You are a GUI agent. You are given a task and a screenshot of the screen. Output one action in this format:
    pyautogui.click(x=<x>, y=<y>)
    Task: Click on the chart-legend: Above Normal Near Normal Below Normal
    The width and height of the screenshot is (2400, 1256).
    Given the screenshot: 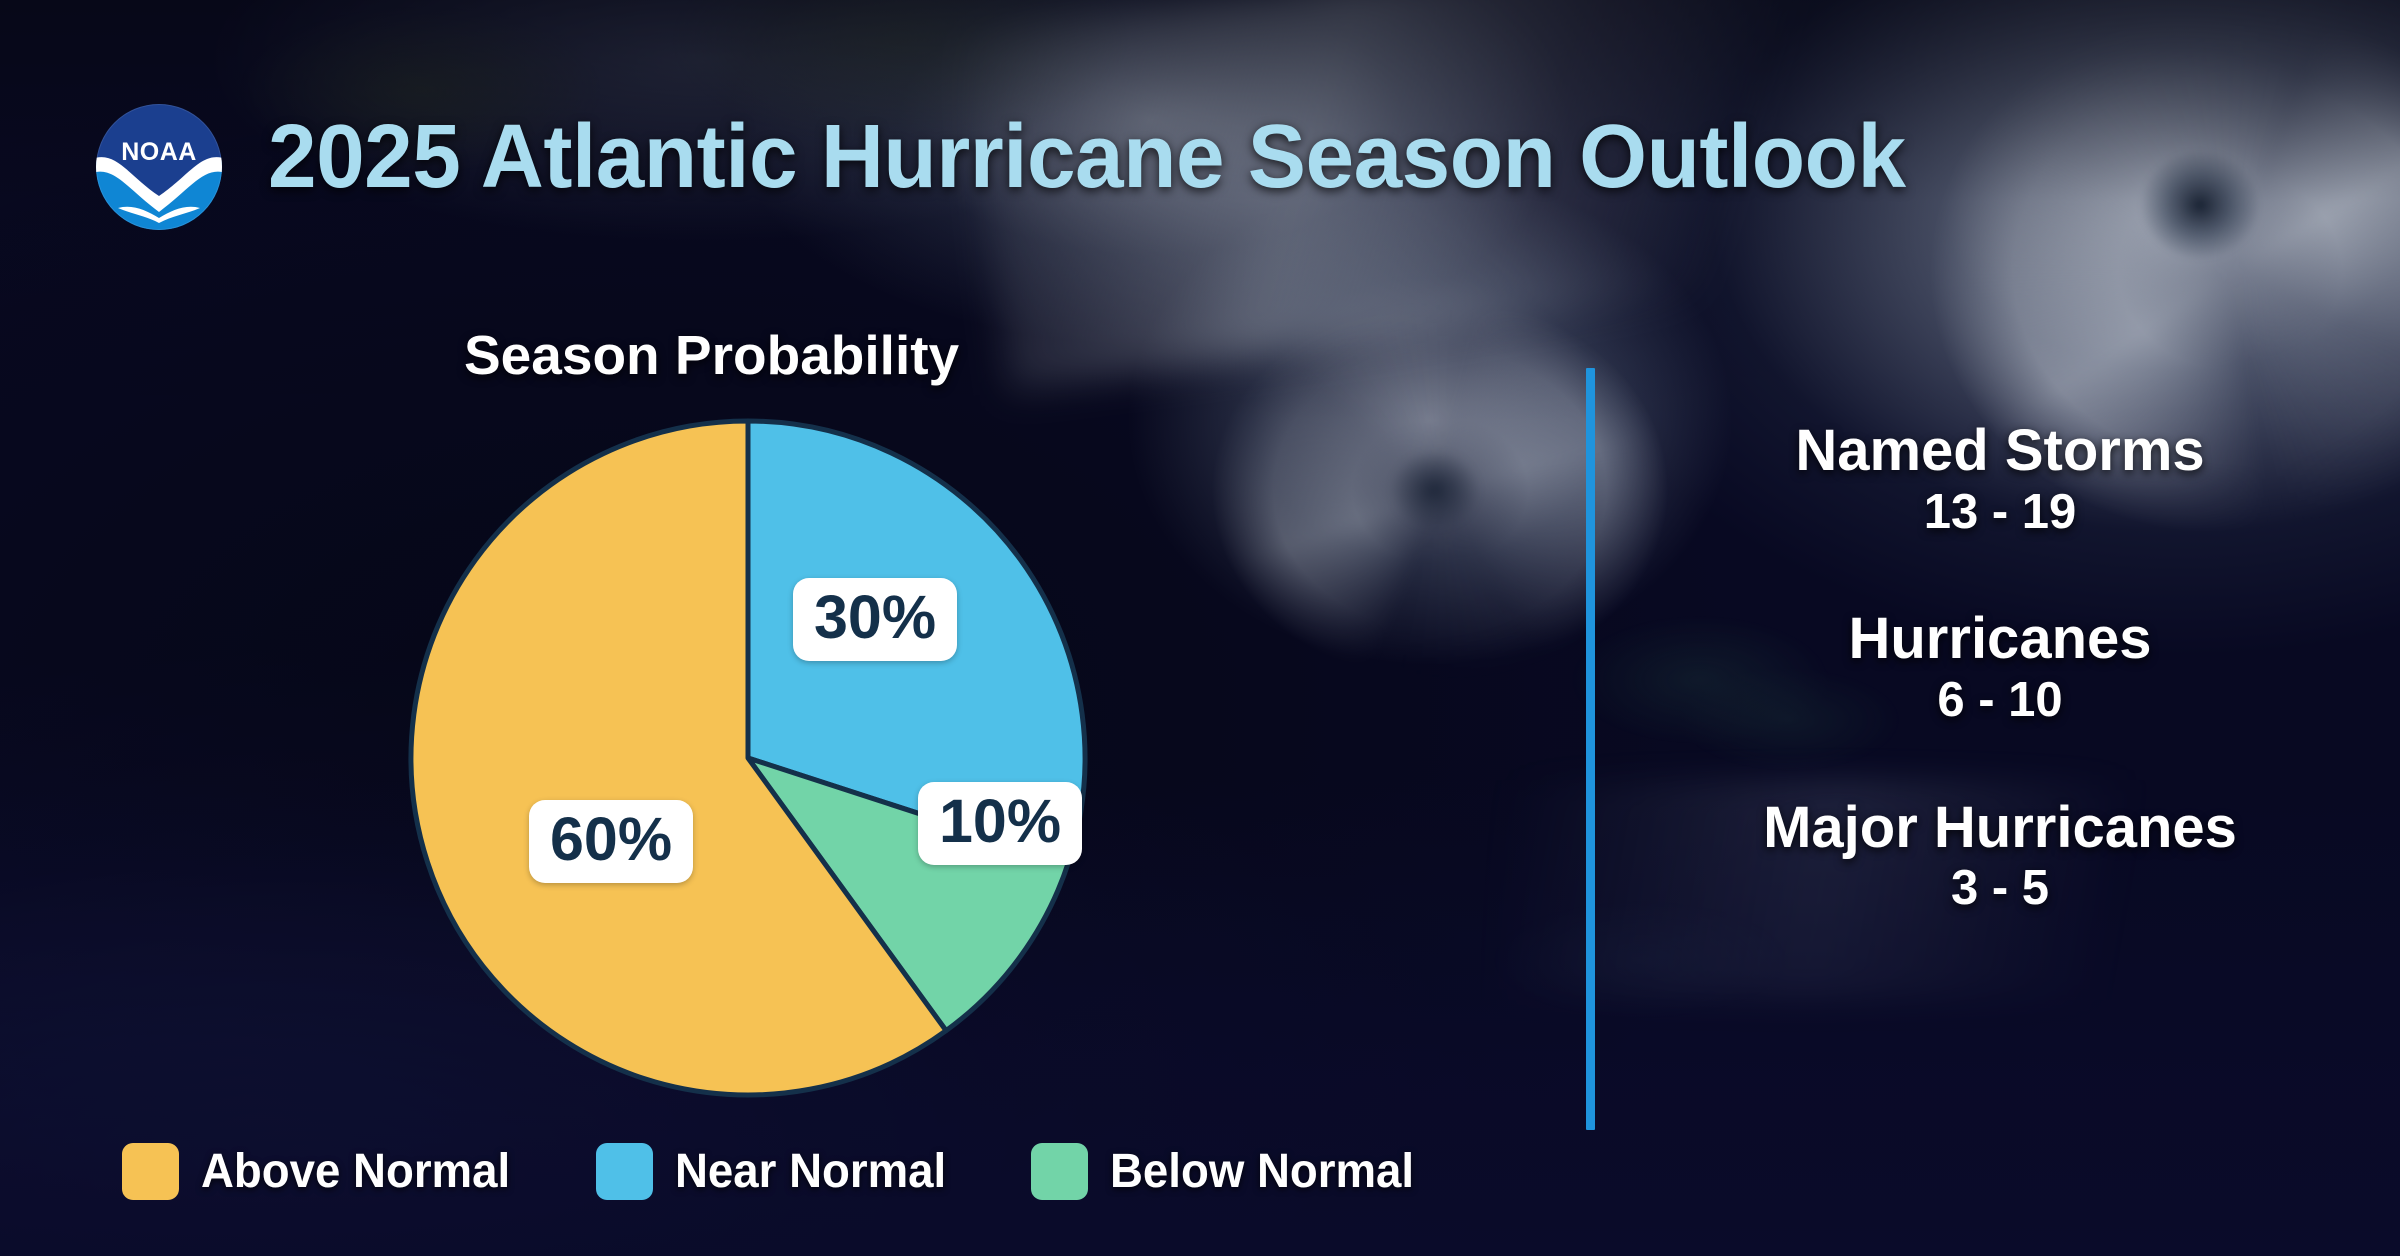 What is the action you would take?
    pyautogui.click(x=811, y=1171)
    